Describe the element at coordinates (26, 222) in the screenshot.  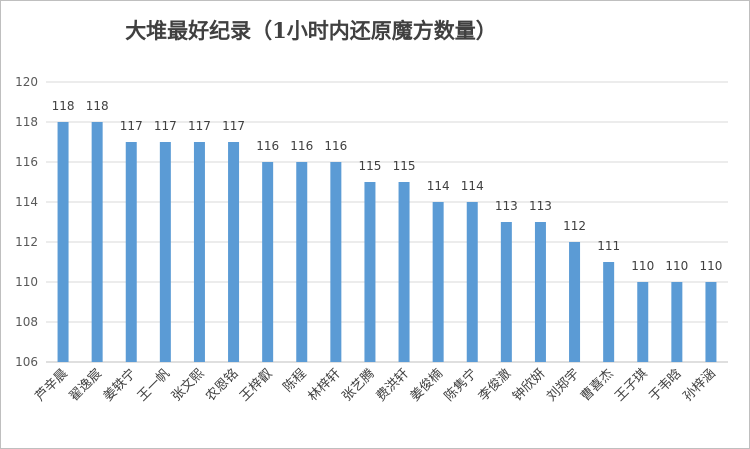
I see `y-axis-ticks: 106 108 110 112 114 116 118 120` at that location.